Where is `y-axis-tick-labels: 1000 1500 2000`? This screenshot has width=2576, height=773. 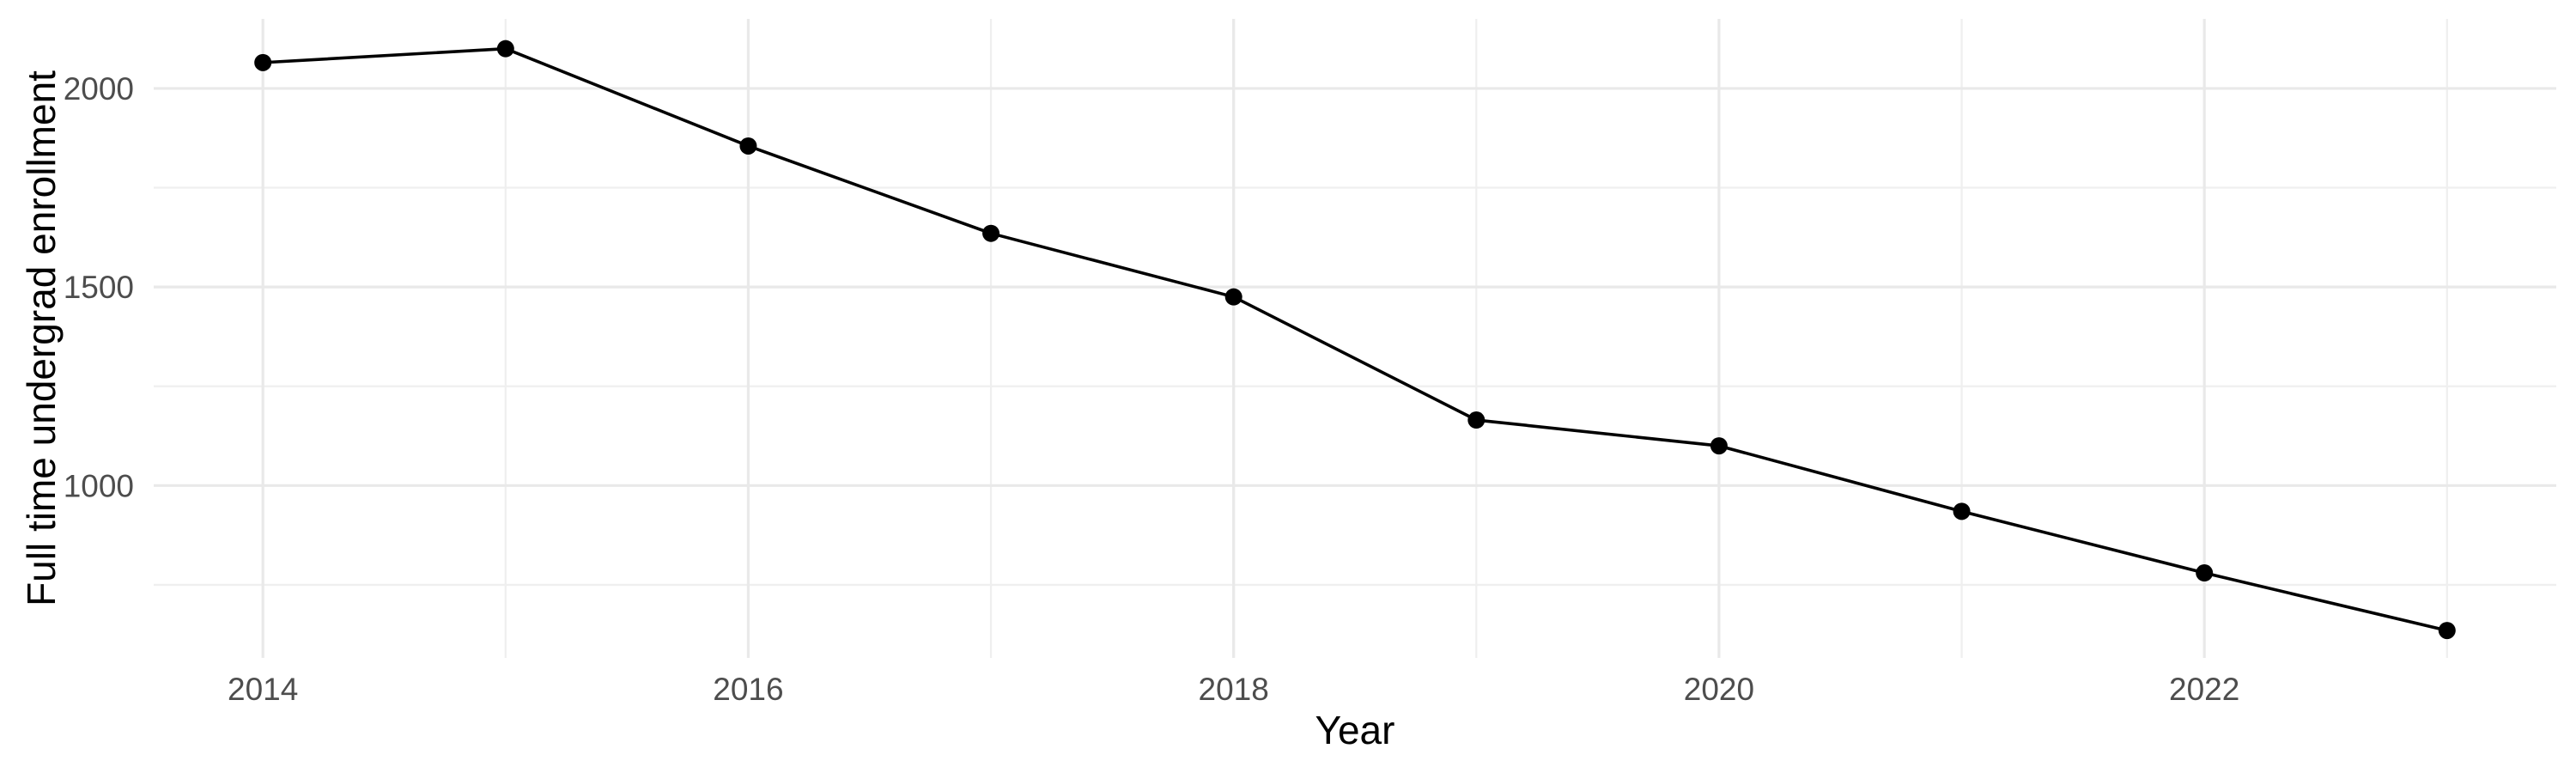 y-axis-tick-labels: 1000 1500 2000 is located at coordinates (99, 287).